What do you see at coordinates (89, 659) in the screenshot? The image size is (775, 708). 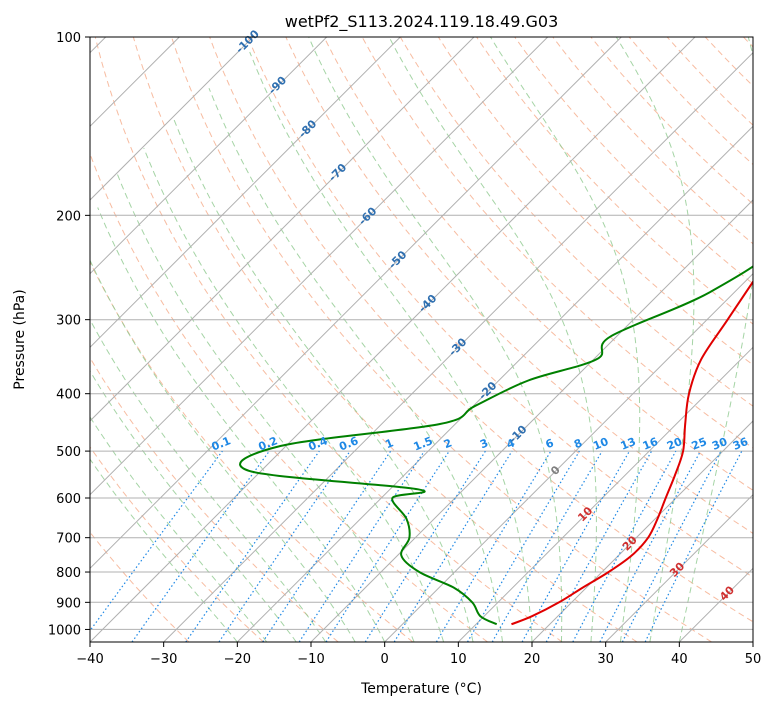 I see `x-tick-label: −40` at bounding box center [89, 659].